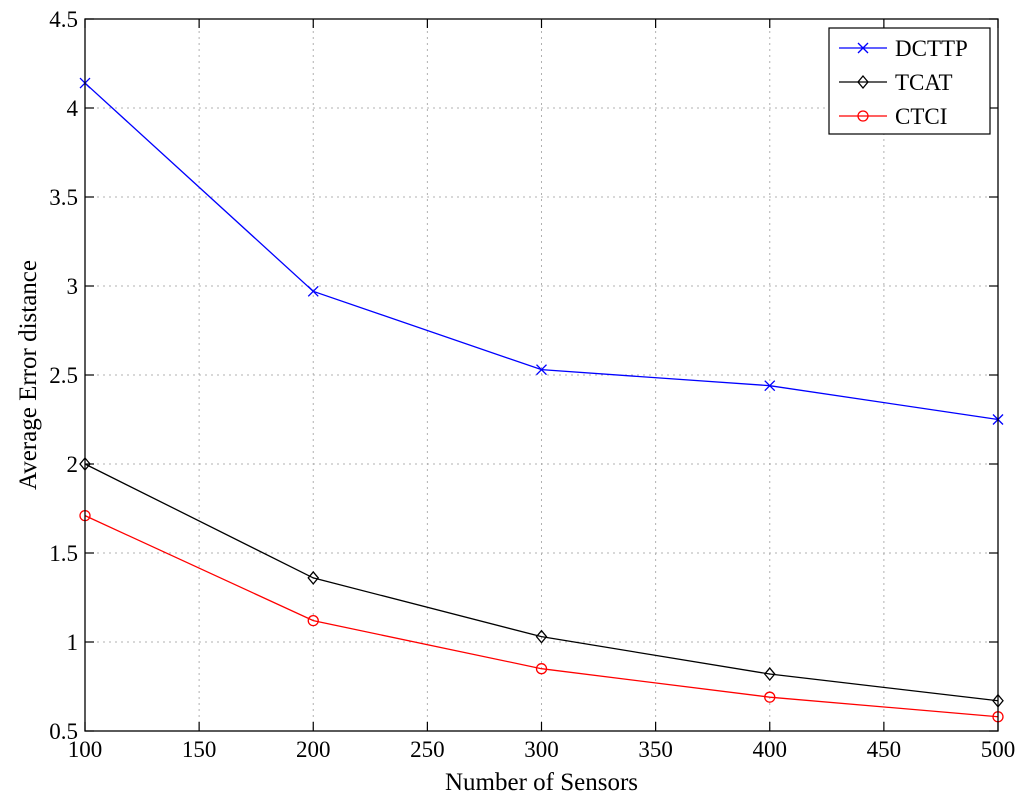 The width and height of the screenshot is (1024, 796). Describe the element at coordinates (924, 82) in the screenshot. I see `legend-label: TCAT` at that location.